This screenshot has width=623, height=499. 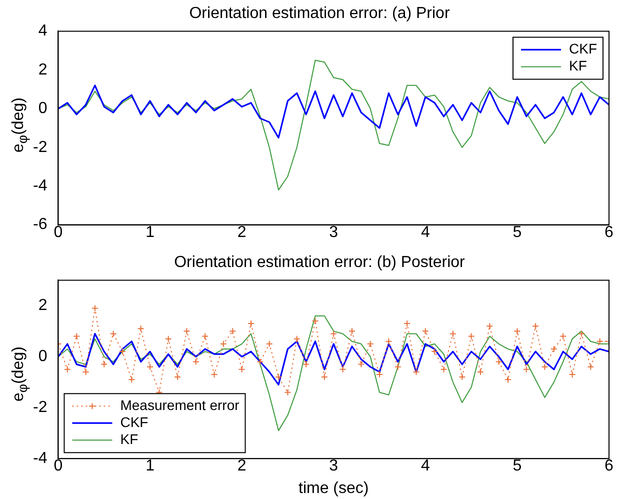 I want to click on x-axis-title: time (sec), so click(x=333, y=488).